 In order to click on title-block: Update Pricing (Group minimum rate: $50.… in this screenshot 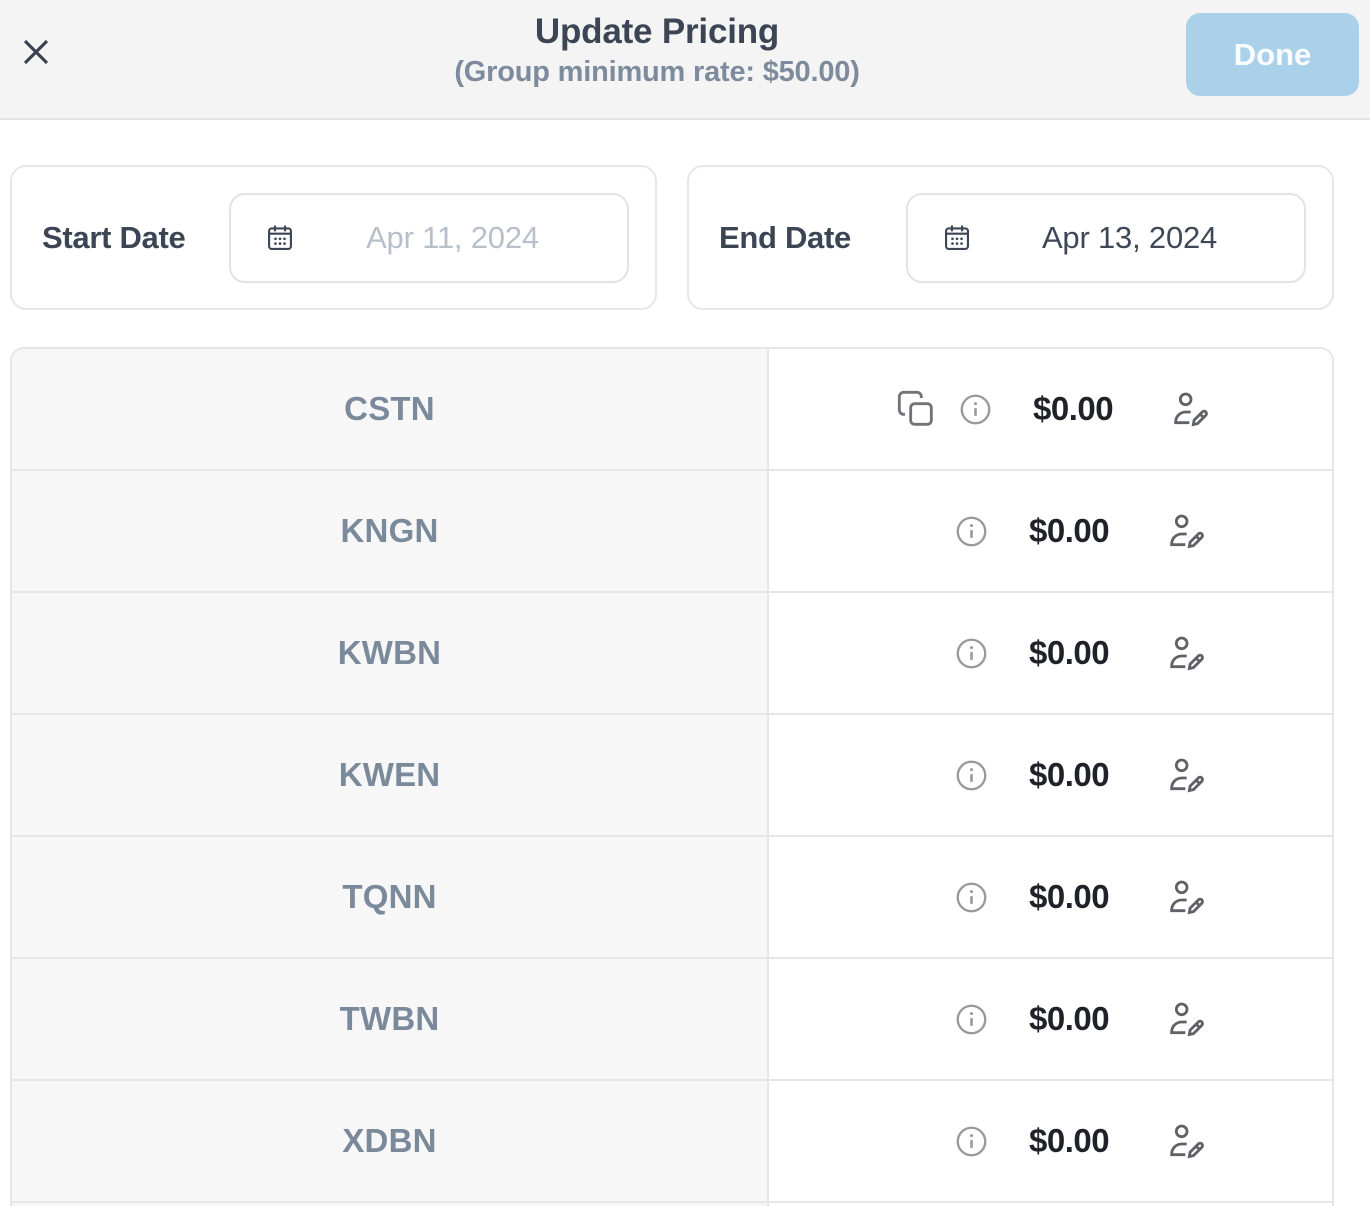, I will do `click(657, 50)`.